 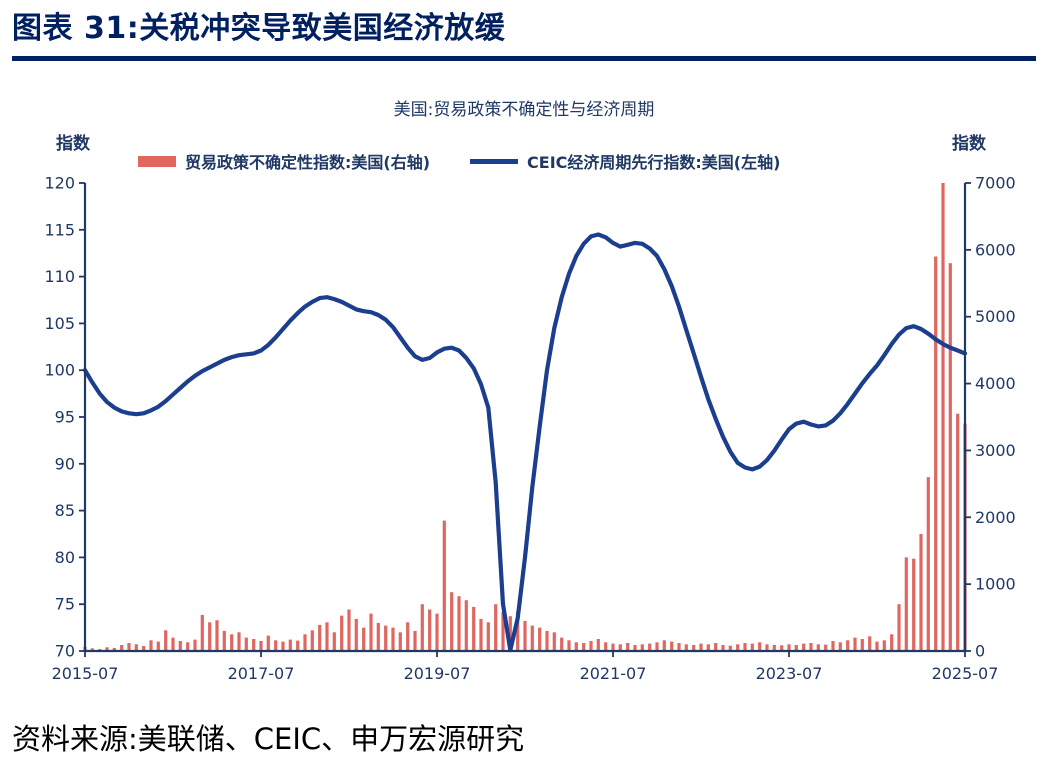 What do you see at coordinates (65, 510) in the screenshot?
I see `svg-text: 85` at bounding box center [65, 510].